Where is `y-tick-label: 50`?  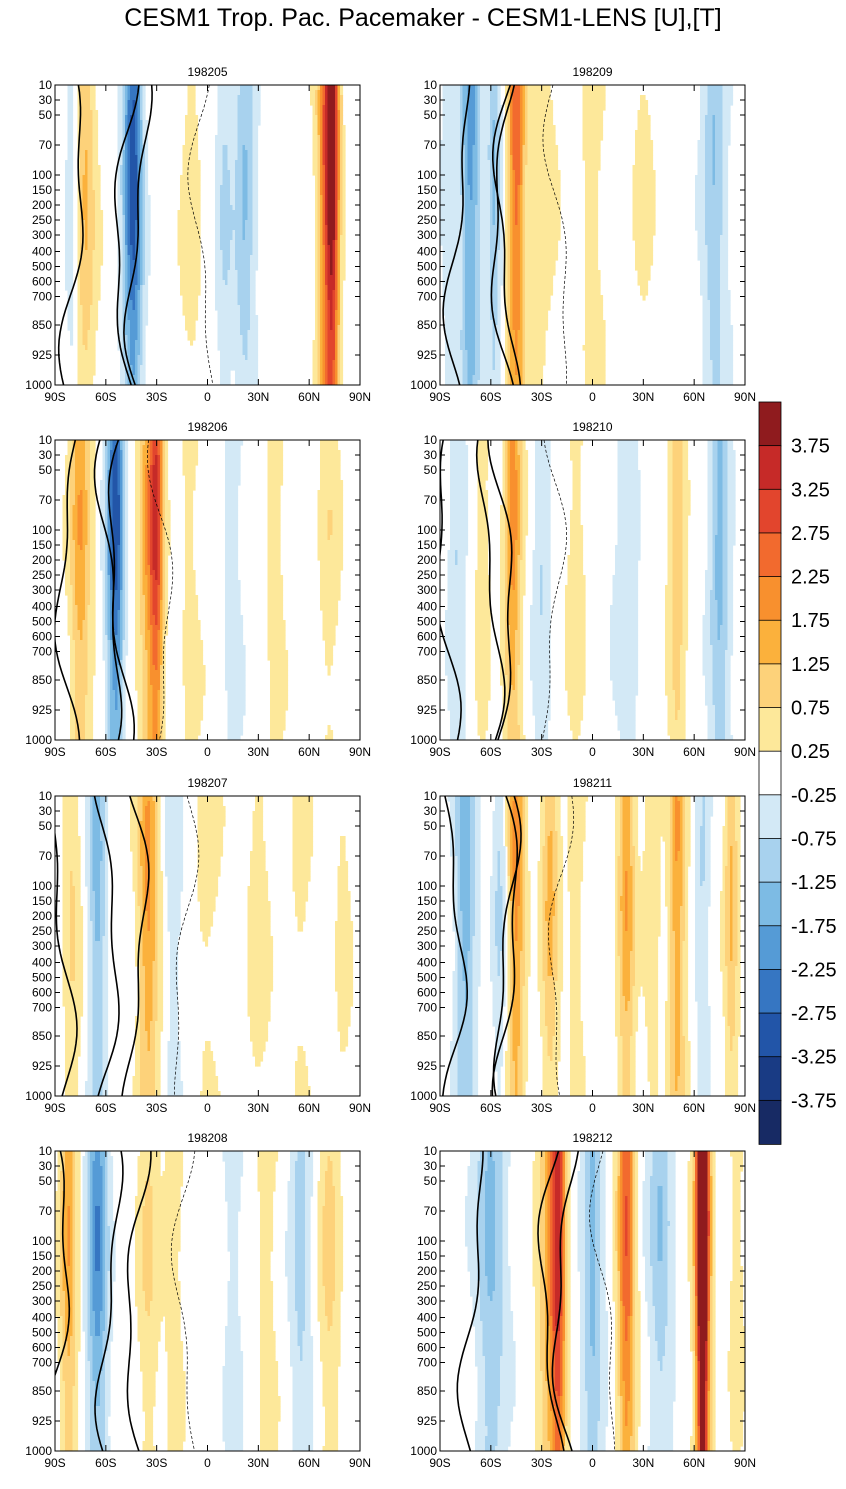 y-tick-label: 50 is located at coordinates (46, 826).